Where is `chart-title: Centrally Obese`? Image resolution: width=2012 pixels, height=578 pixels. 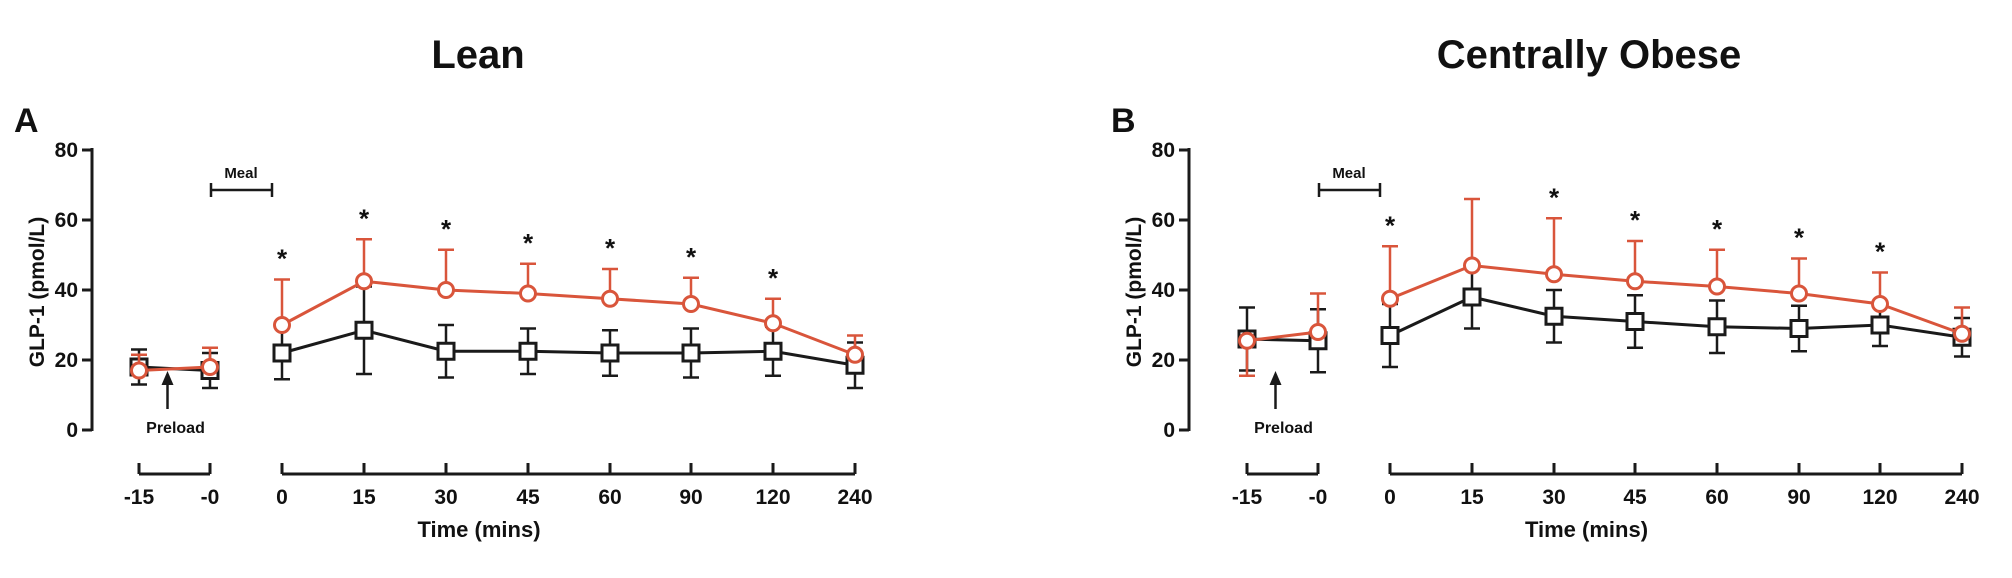 chart-title: Centrally Obese is located at coordinates (1589, 55).